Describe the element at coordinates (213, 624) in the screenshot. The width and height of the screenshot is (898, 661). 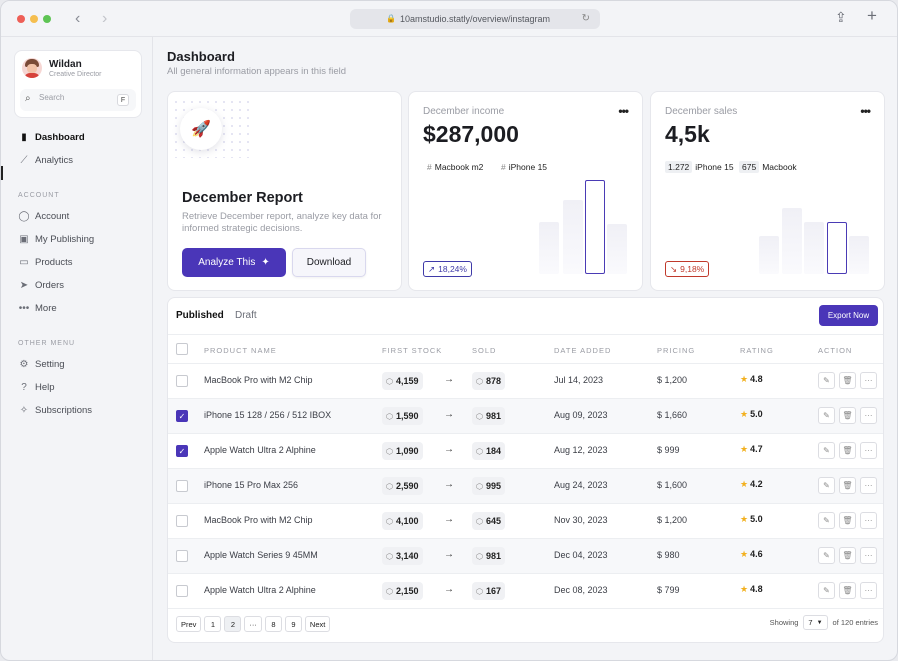
I see `pagination-page: 1` at that location.